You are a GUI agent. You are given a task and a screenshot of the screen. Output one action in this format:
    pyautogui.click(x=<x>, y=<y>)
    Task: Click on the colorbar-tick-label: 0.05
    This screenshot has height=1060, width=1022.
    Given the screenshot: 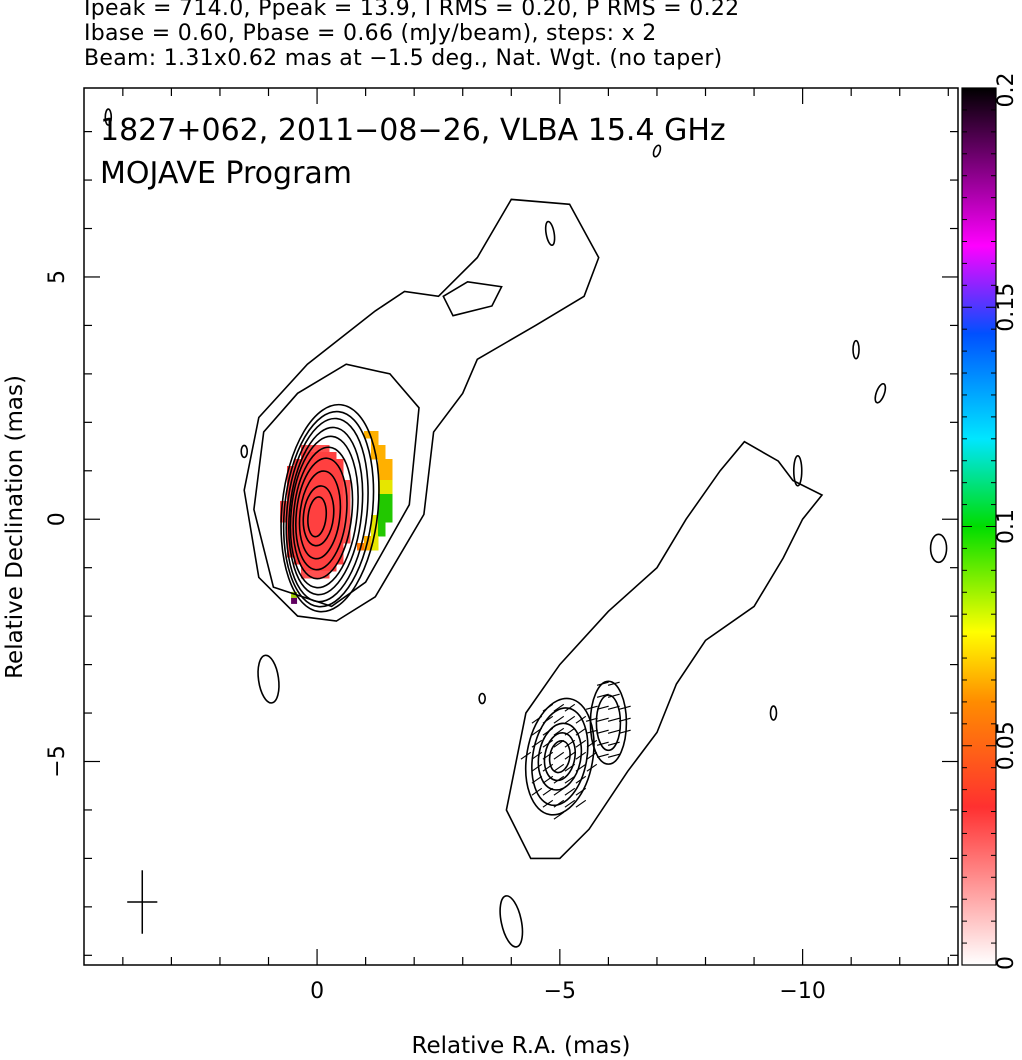 What is the action you would take?
    pyautogui.click(x=1006, y=745)
    